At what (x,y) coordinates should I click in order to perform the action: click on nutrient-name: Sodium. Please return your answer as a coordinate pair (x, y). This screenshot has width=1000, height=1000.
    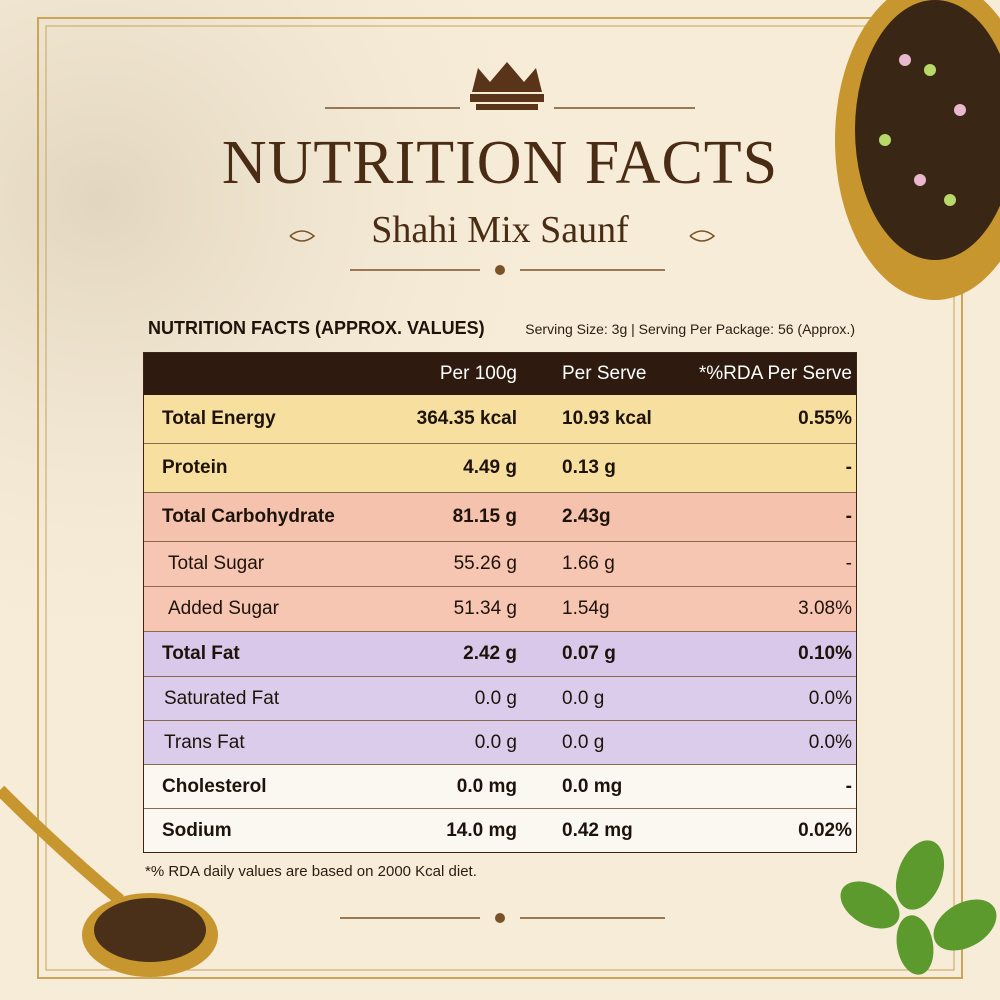
    Looking at the image, I should click on (197, 830).